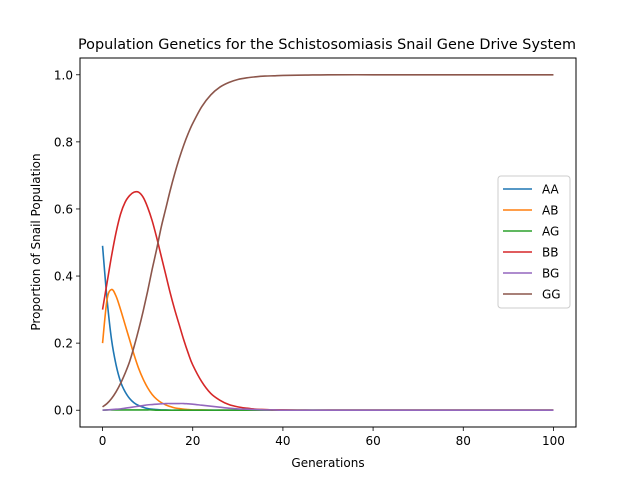 The image size is (640, 480). I want to click on y-tick-label: 0.0, so click(63, 411).